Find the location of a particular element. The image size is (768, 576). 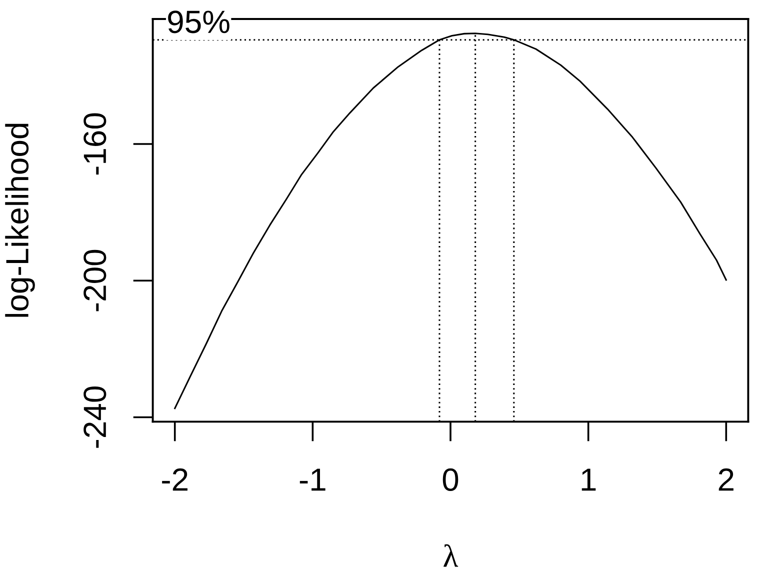

y-tick-label: -240 is located at coordinates (95, 417).